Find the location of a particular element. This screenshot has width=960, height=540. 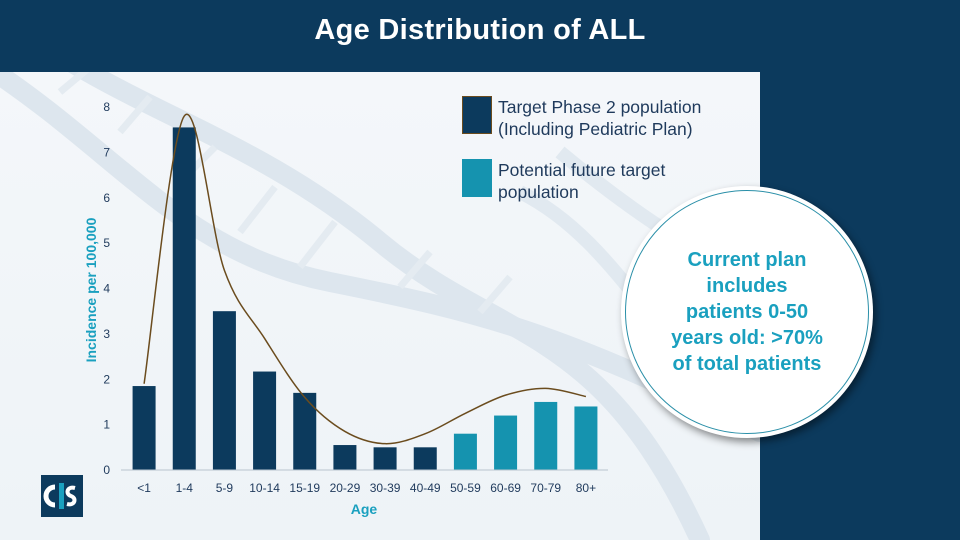

x-tick-label: 70-79 is located at coordinates (545, 488).